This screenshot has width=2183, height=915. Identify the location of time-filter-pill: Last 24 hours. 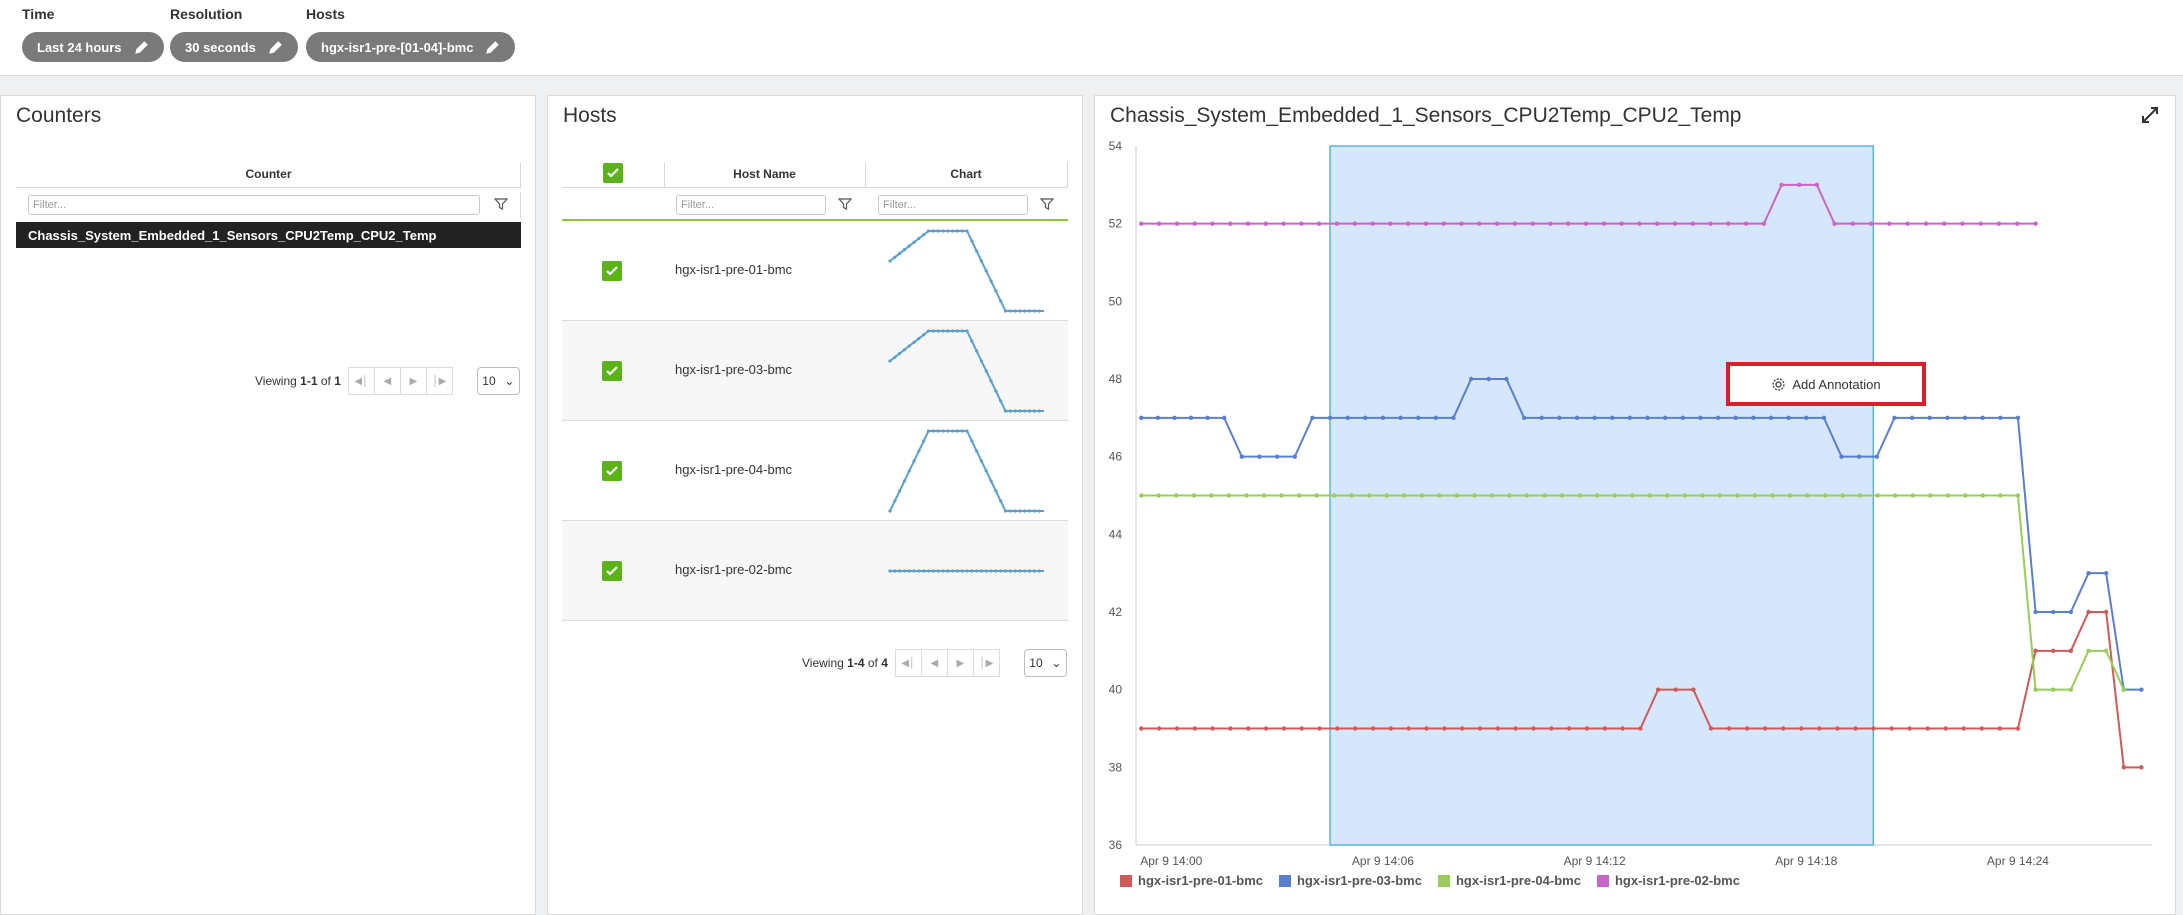
(93, 47).